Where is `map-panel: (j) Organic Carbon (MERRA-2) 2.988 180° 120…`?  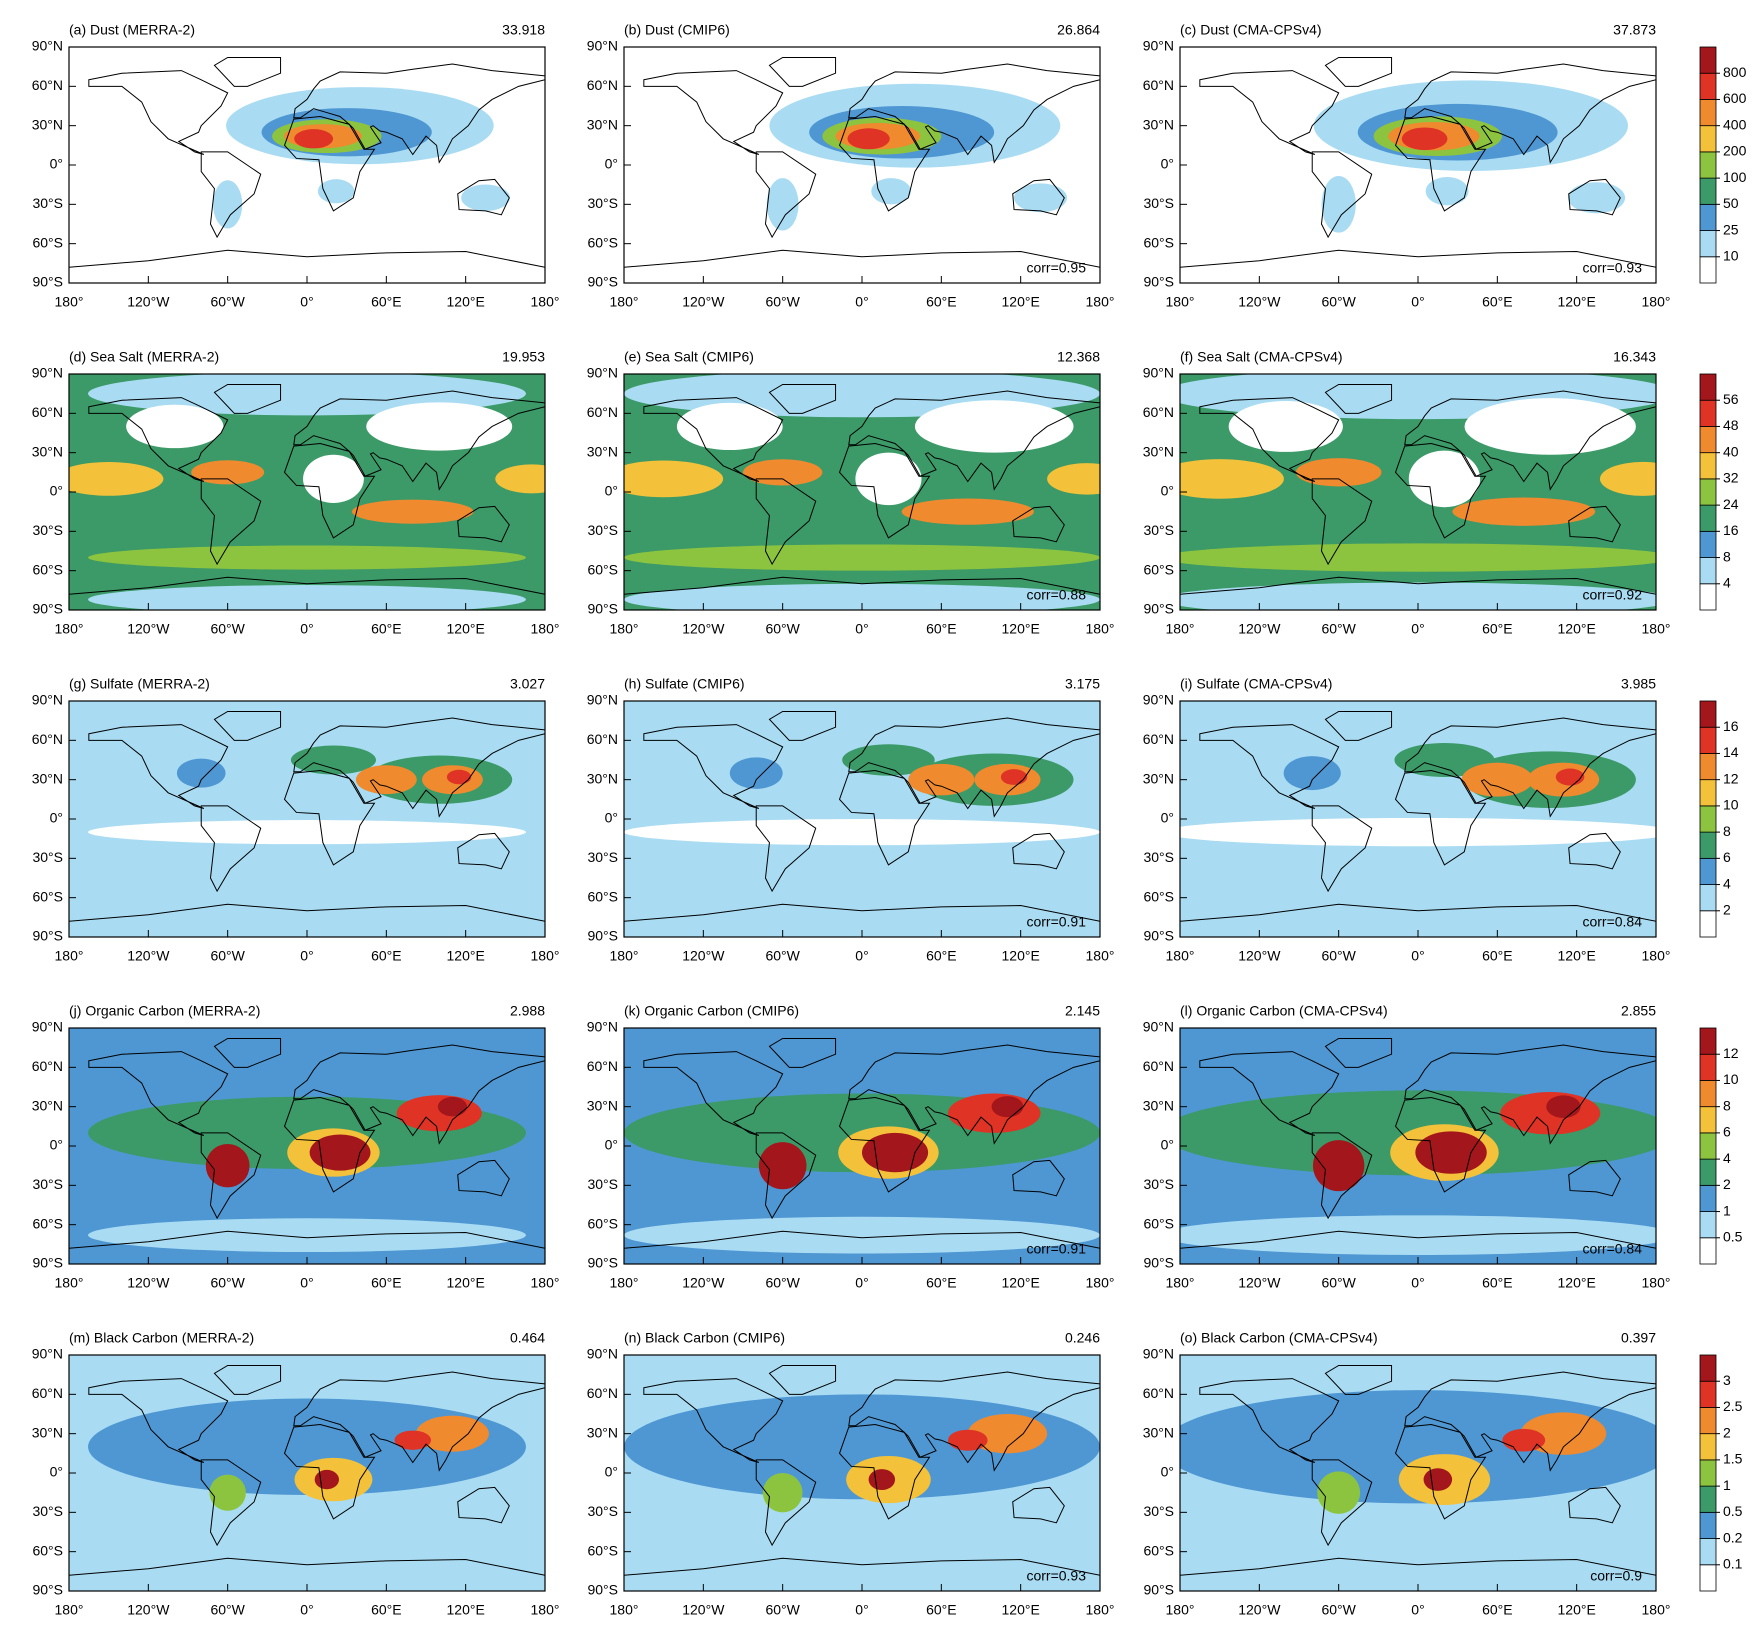
map-panel: (j) Organic Carbon (MERRA-2) 2.988 180° 120… is located at coordinates (296, 1147).